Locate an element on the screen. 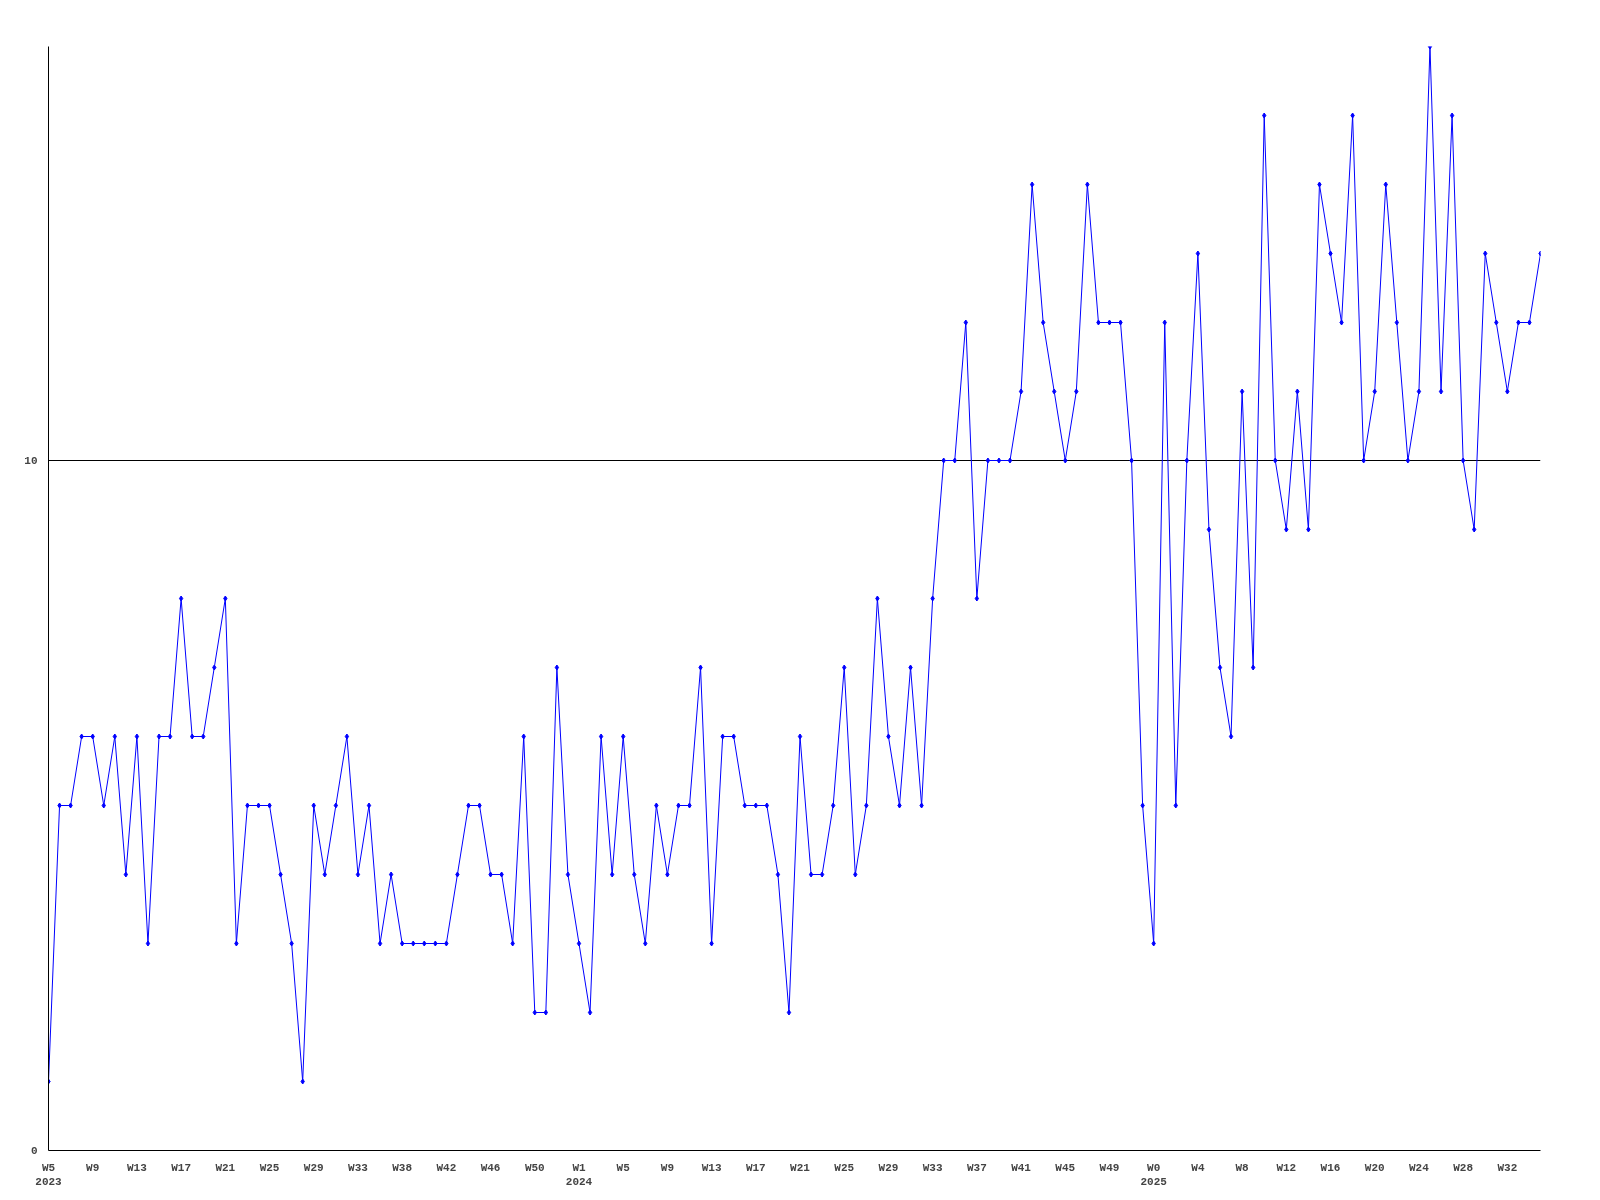 This screenshot has height=1200, width=1600. x-tick-label: W5 is located at coordinates (623, 1167).